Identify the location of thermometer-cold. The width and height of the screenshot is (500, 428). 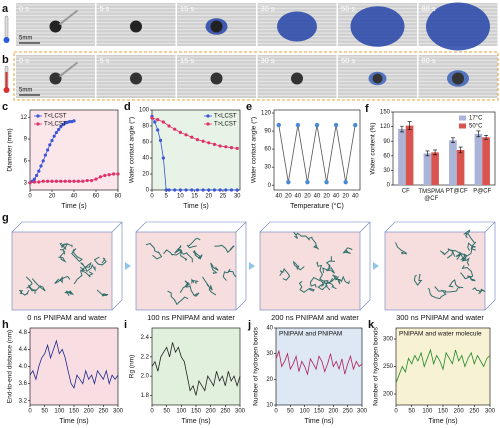
(6, 29).